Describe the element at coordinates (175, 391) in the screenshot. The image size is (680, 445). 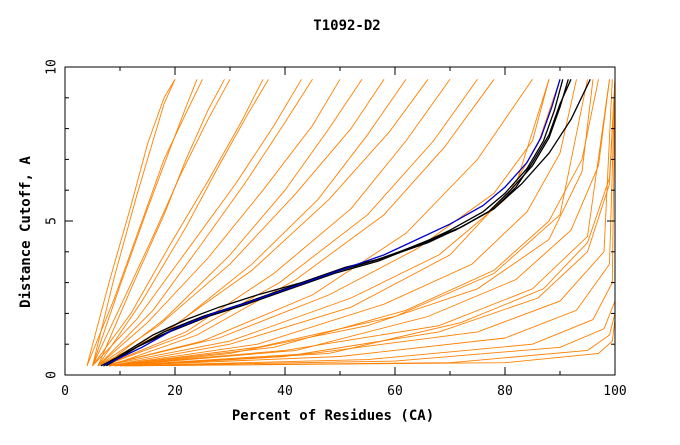
I see `x-tick-label: 20` at that location.